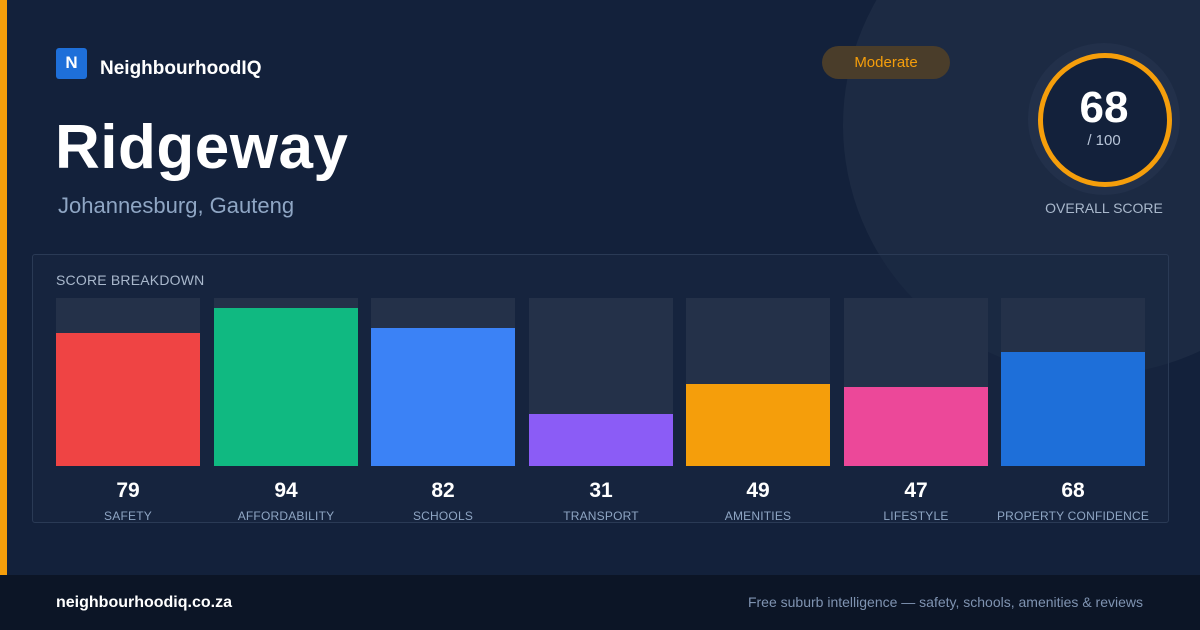 This screenshot has height=630, width=1200. I want to click on bar-fill-transport, so click(601, 440).